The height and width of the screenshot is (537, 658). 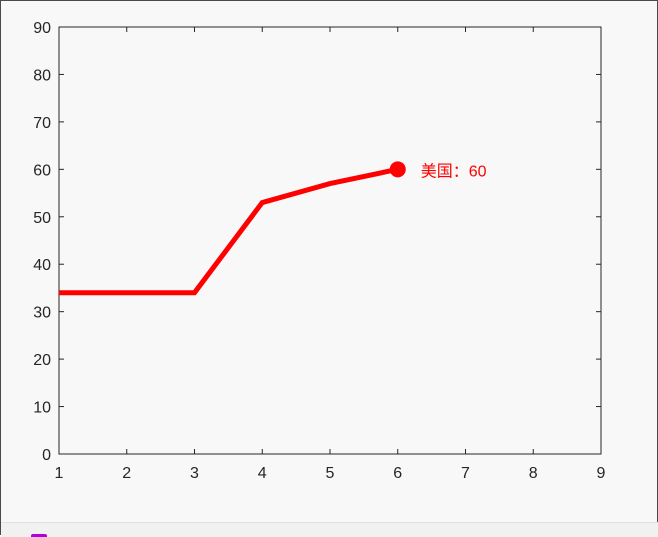 I want to click on series-layer, so click(x=229, y=231).